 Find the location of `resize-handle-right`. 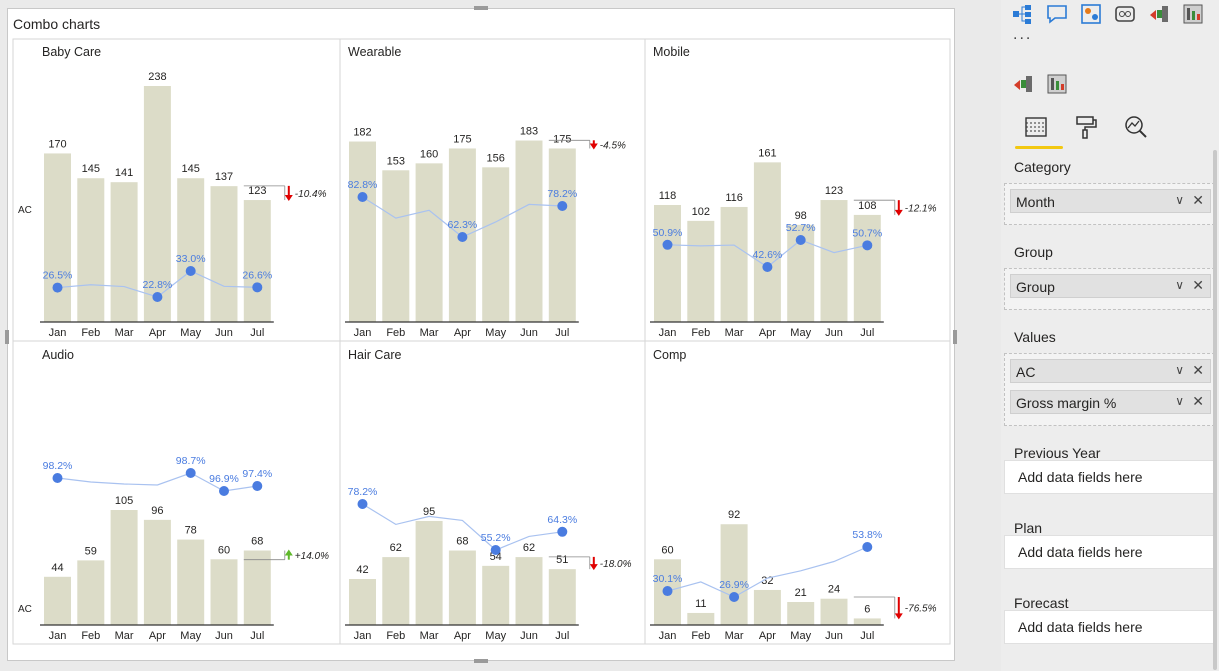

resize-handle-right is located at coordinates (955, 337).